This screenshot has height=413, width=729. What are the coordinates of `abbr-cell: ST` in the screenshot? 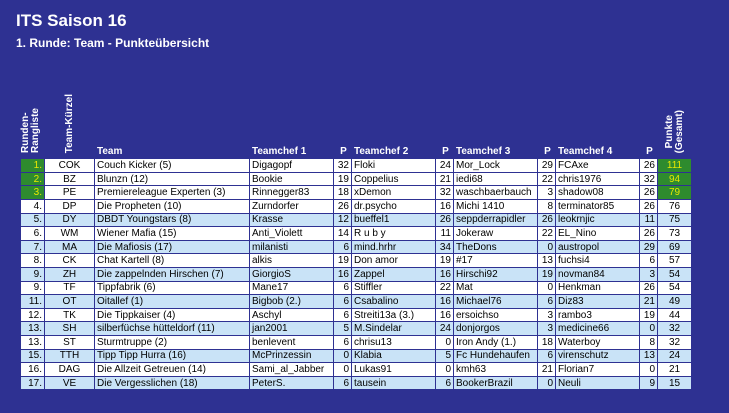 It's located at (69, 342).